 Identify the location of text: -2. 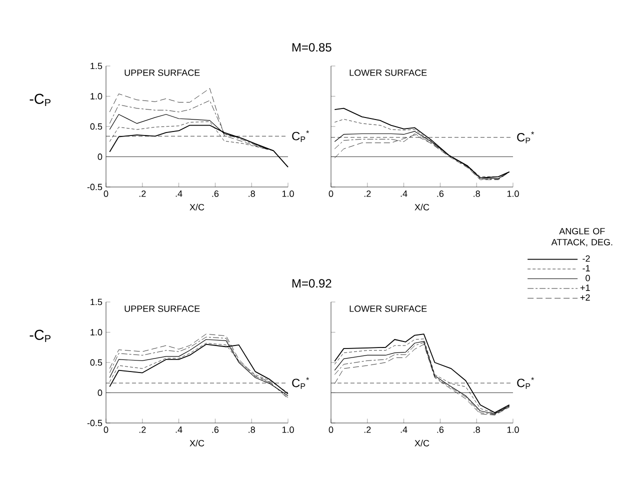
(586, 258).